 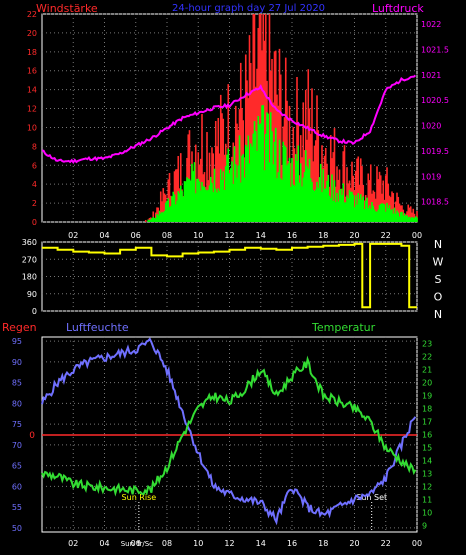 What do you see at coordinates (229, 119) in the screenshot?
I see `pressure-line` at bounding box center [229, 119].